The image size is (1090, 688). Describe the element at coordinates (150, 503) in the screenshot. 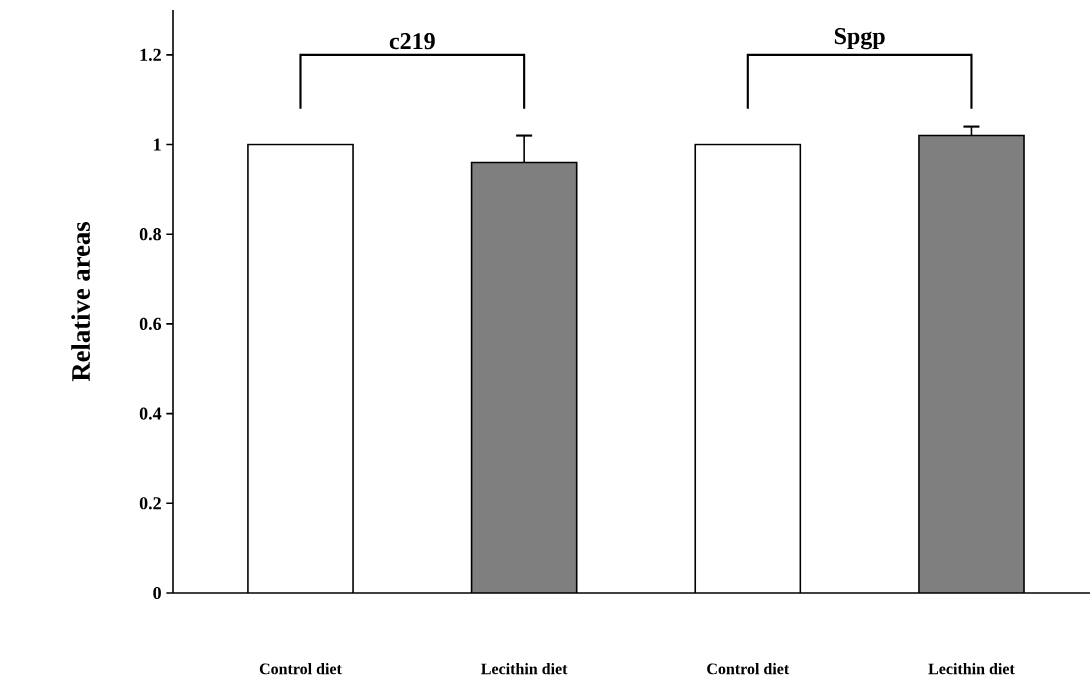

I see `y-tick-label: 0.2` at that location.